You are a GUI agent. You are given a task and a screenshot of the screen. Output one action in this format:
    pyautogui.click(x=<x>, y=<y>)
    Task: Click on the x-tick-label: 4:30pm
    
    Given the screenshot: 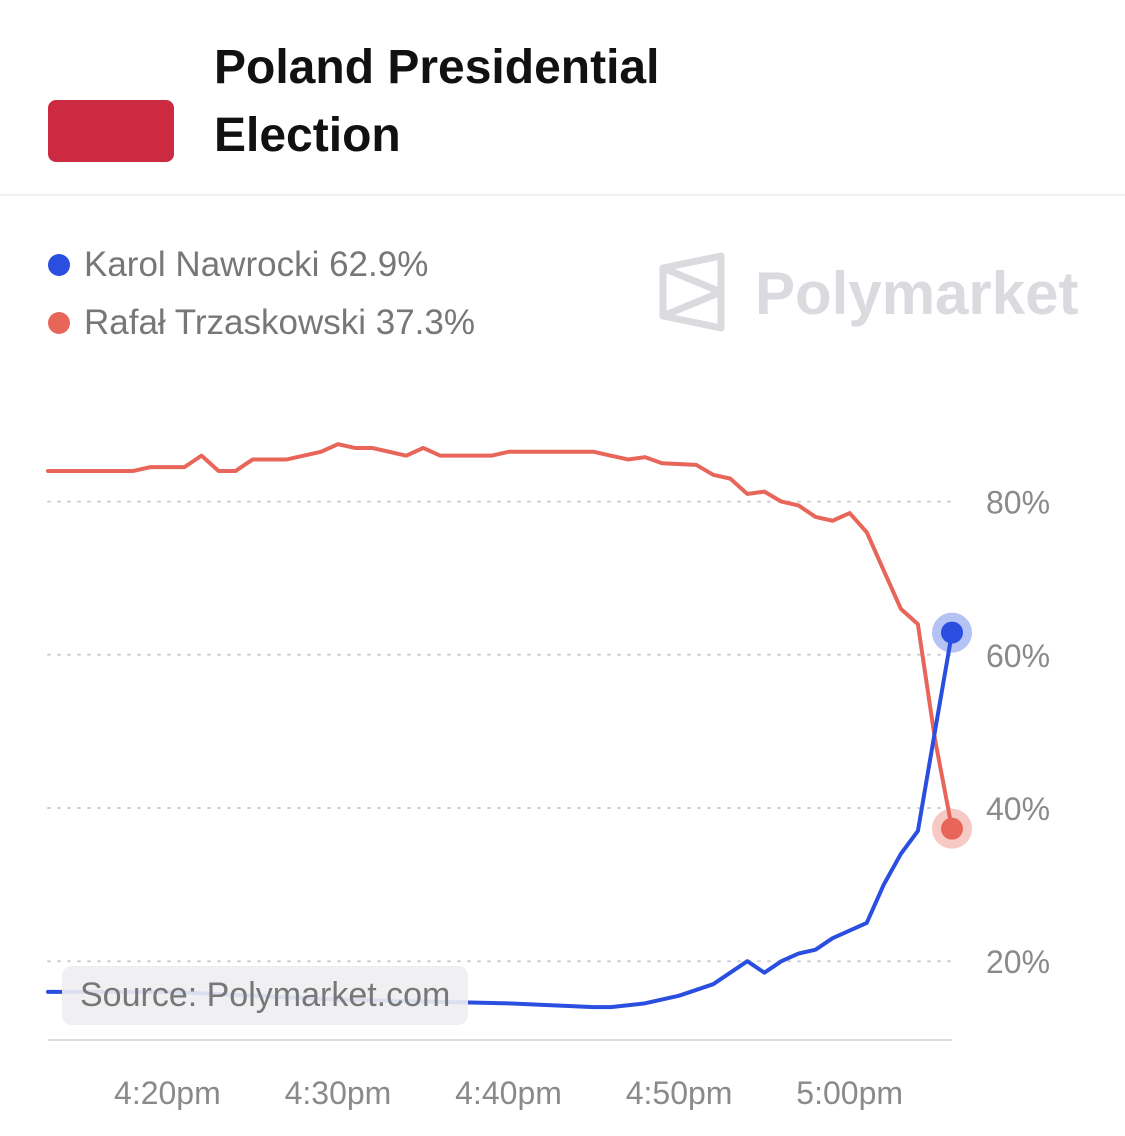 What is the action you would take?
    pyautogui.click(x=338, y=1092)
    